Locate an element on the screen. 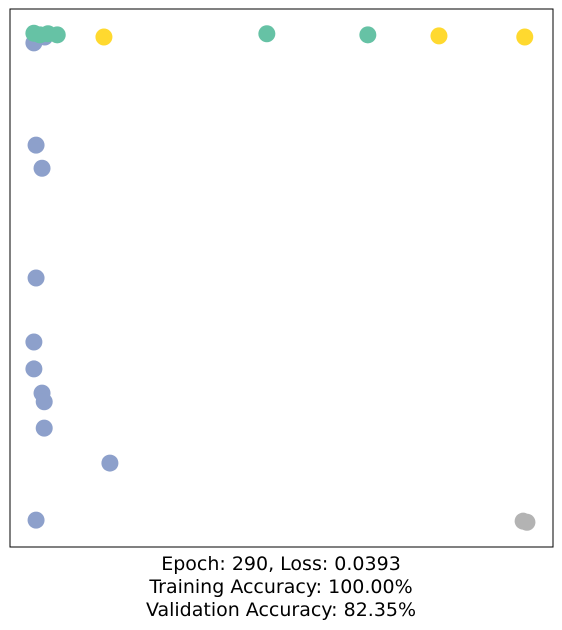  caption-line: Training Accuracy: 100.00% is located at coordinates (280, 587).